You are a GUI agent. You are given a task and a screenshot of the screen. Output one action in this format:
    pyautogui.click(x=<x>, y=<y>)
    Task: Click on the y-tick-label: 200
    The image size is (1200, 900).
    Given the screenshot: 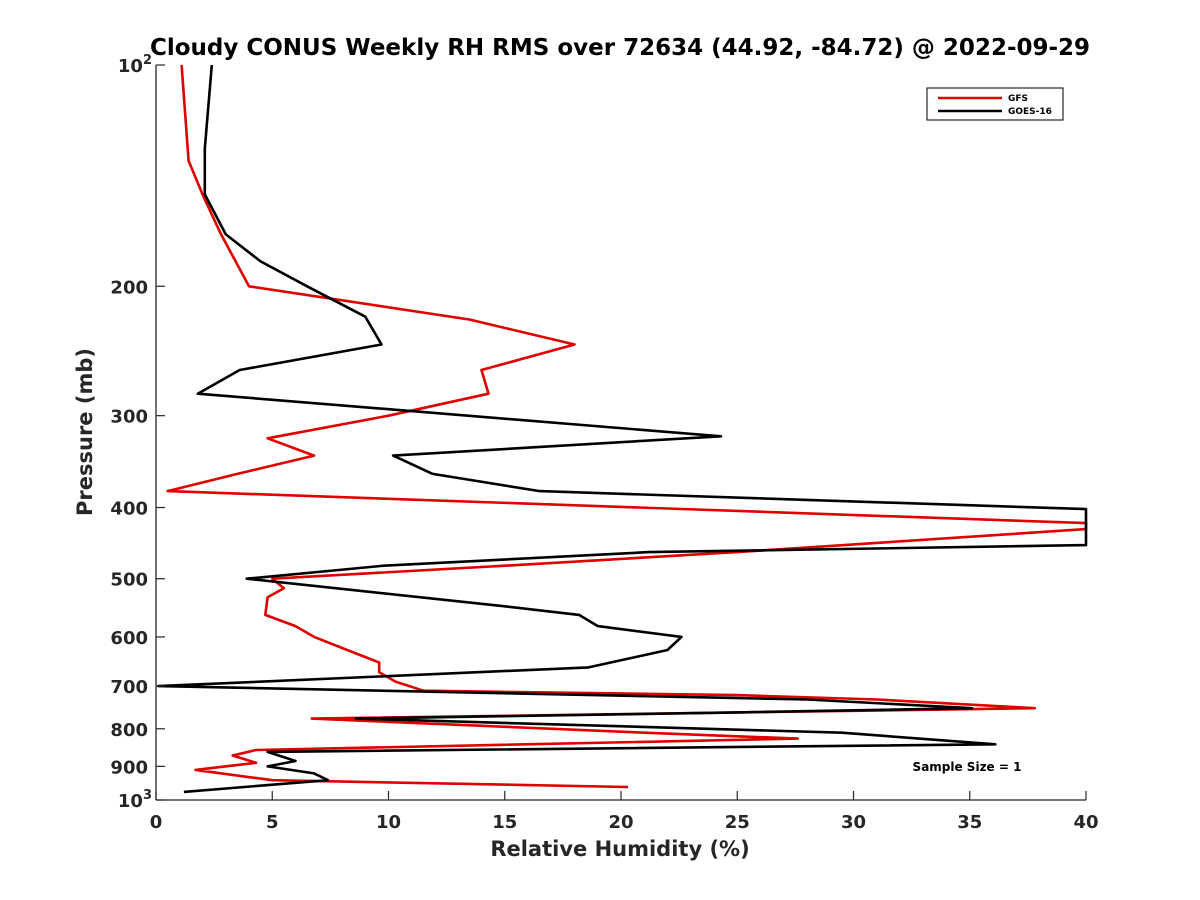 What is the action you would take?
    pyautogui.click(x=129, y=287)
    